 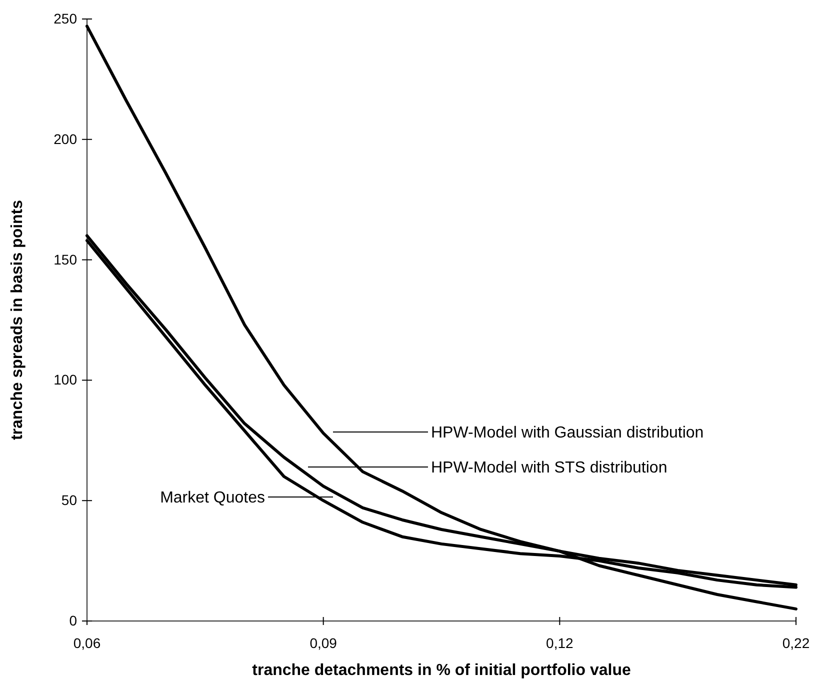 What do you see at coordinates (66, 380) in the screenshot?
I see `y-tick-label: 100` at bounding box center [66, 380].